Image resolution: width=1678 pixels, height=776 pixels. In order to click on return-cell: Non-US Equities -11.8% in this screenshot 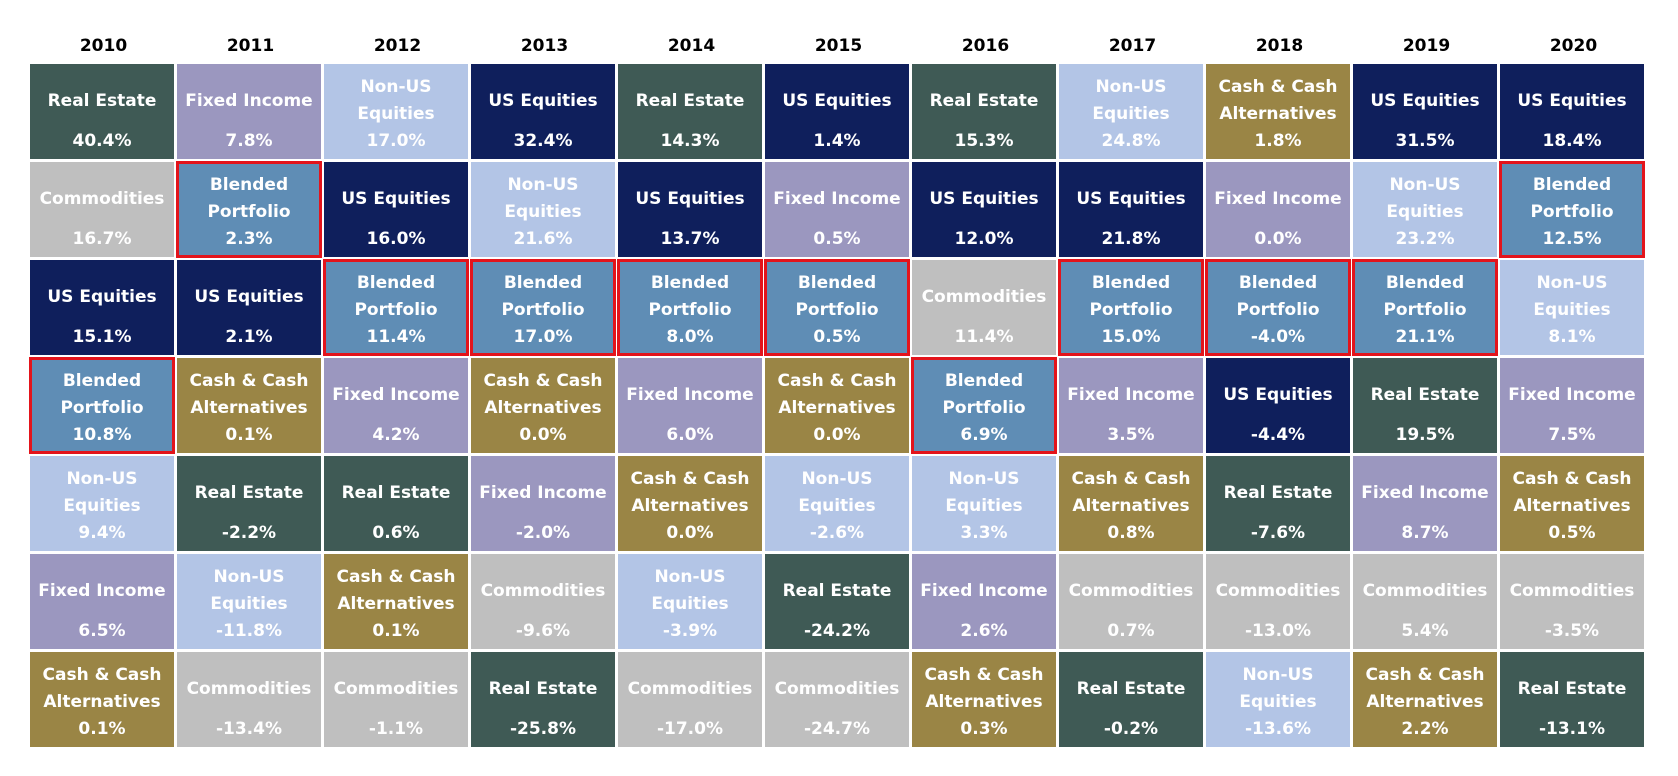, I will do `click(249, 601)`.